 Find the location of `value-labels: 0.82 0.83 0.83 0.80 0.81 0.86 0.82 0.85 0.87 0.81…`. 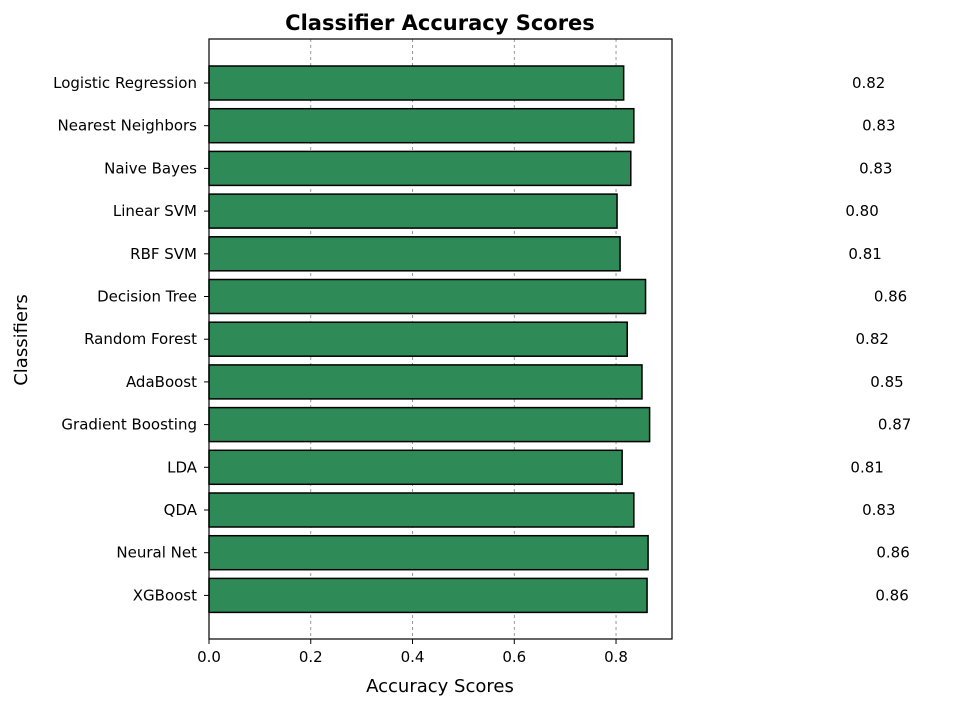

value-labels: 0.82 0.83 0.83 0.80 0.81 0.86 0.82 0.85 0.87 0.81… is located at coordinates (878, 339).